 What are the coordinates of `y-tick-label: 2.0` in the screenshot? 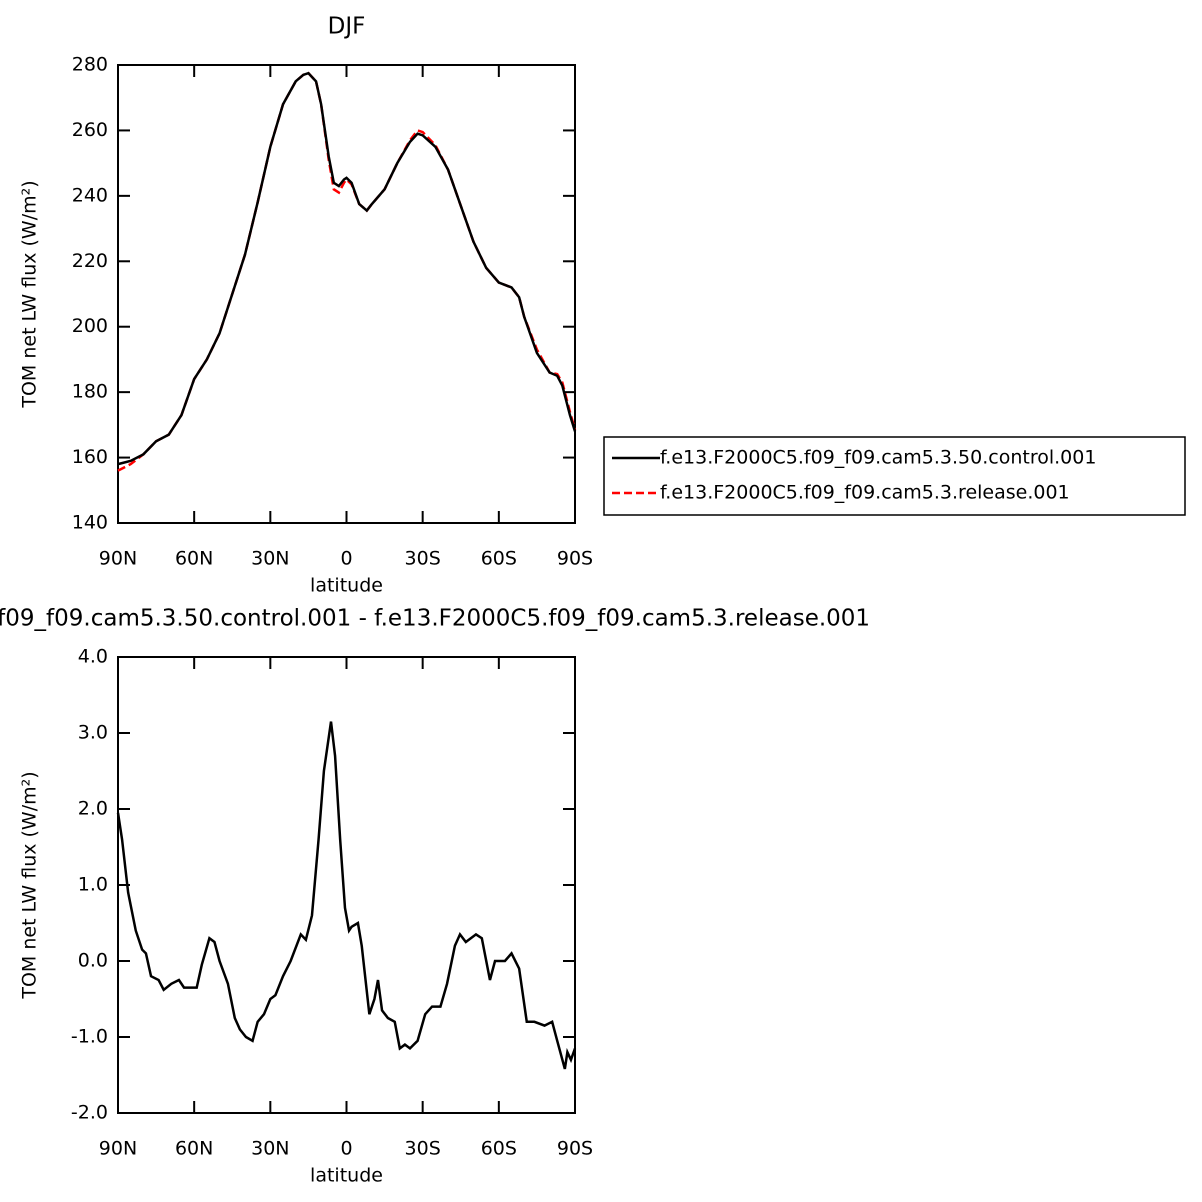 It's located at (93, 809).